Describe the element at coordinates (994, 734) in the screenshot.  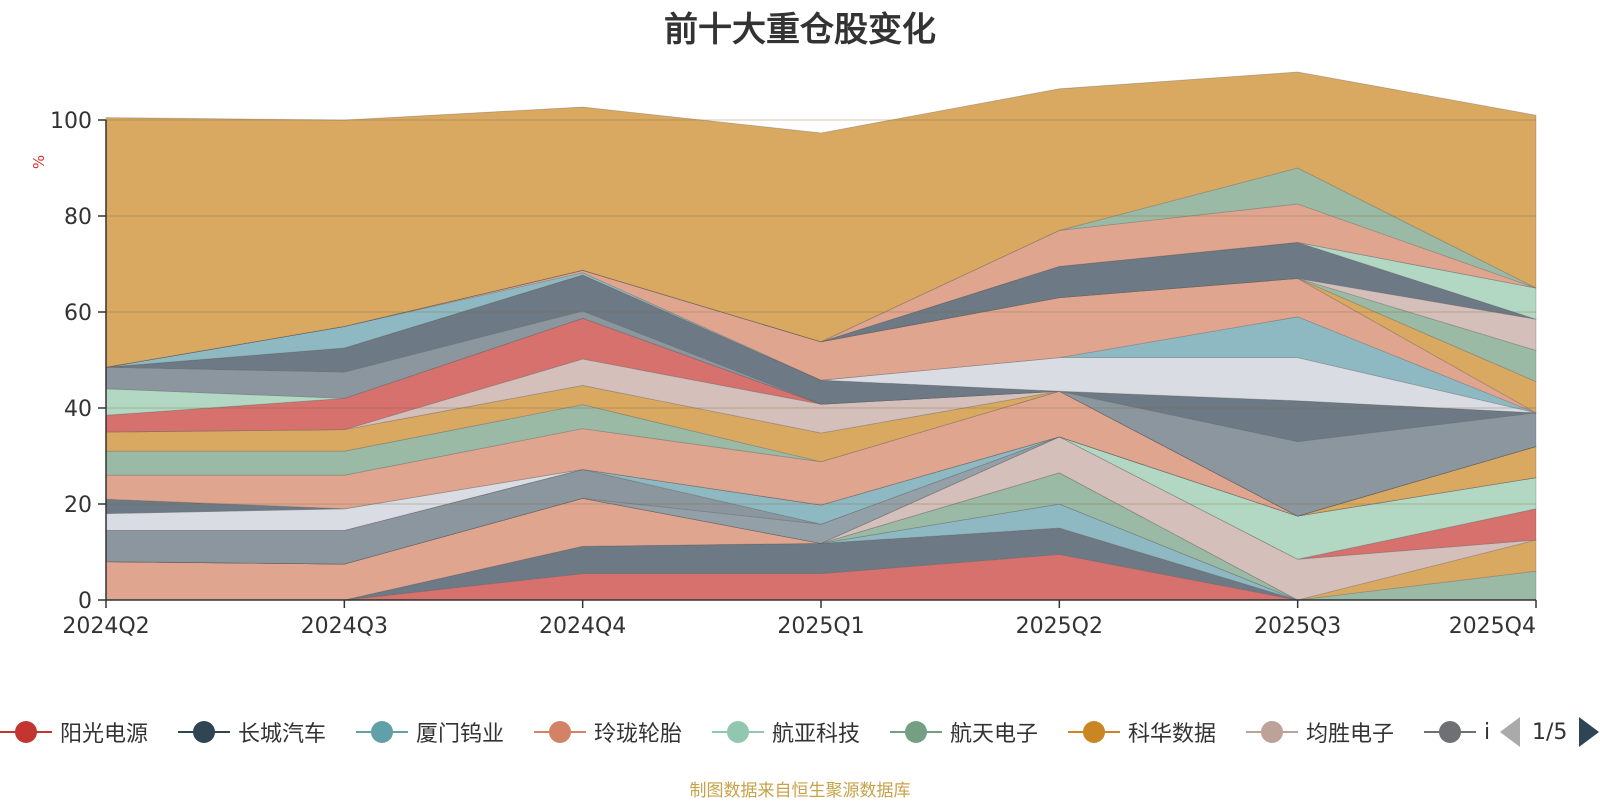
I see `legend-label: 航天电子` at that location.